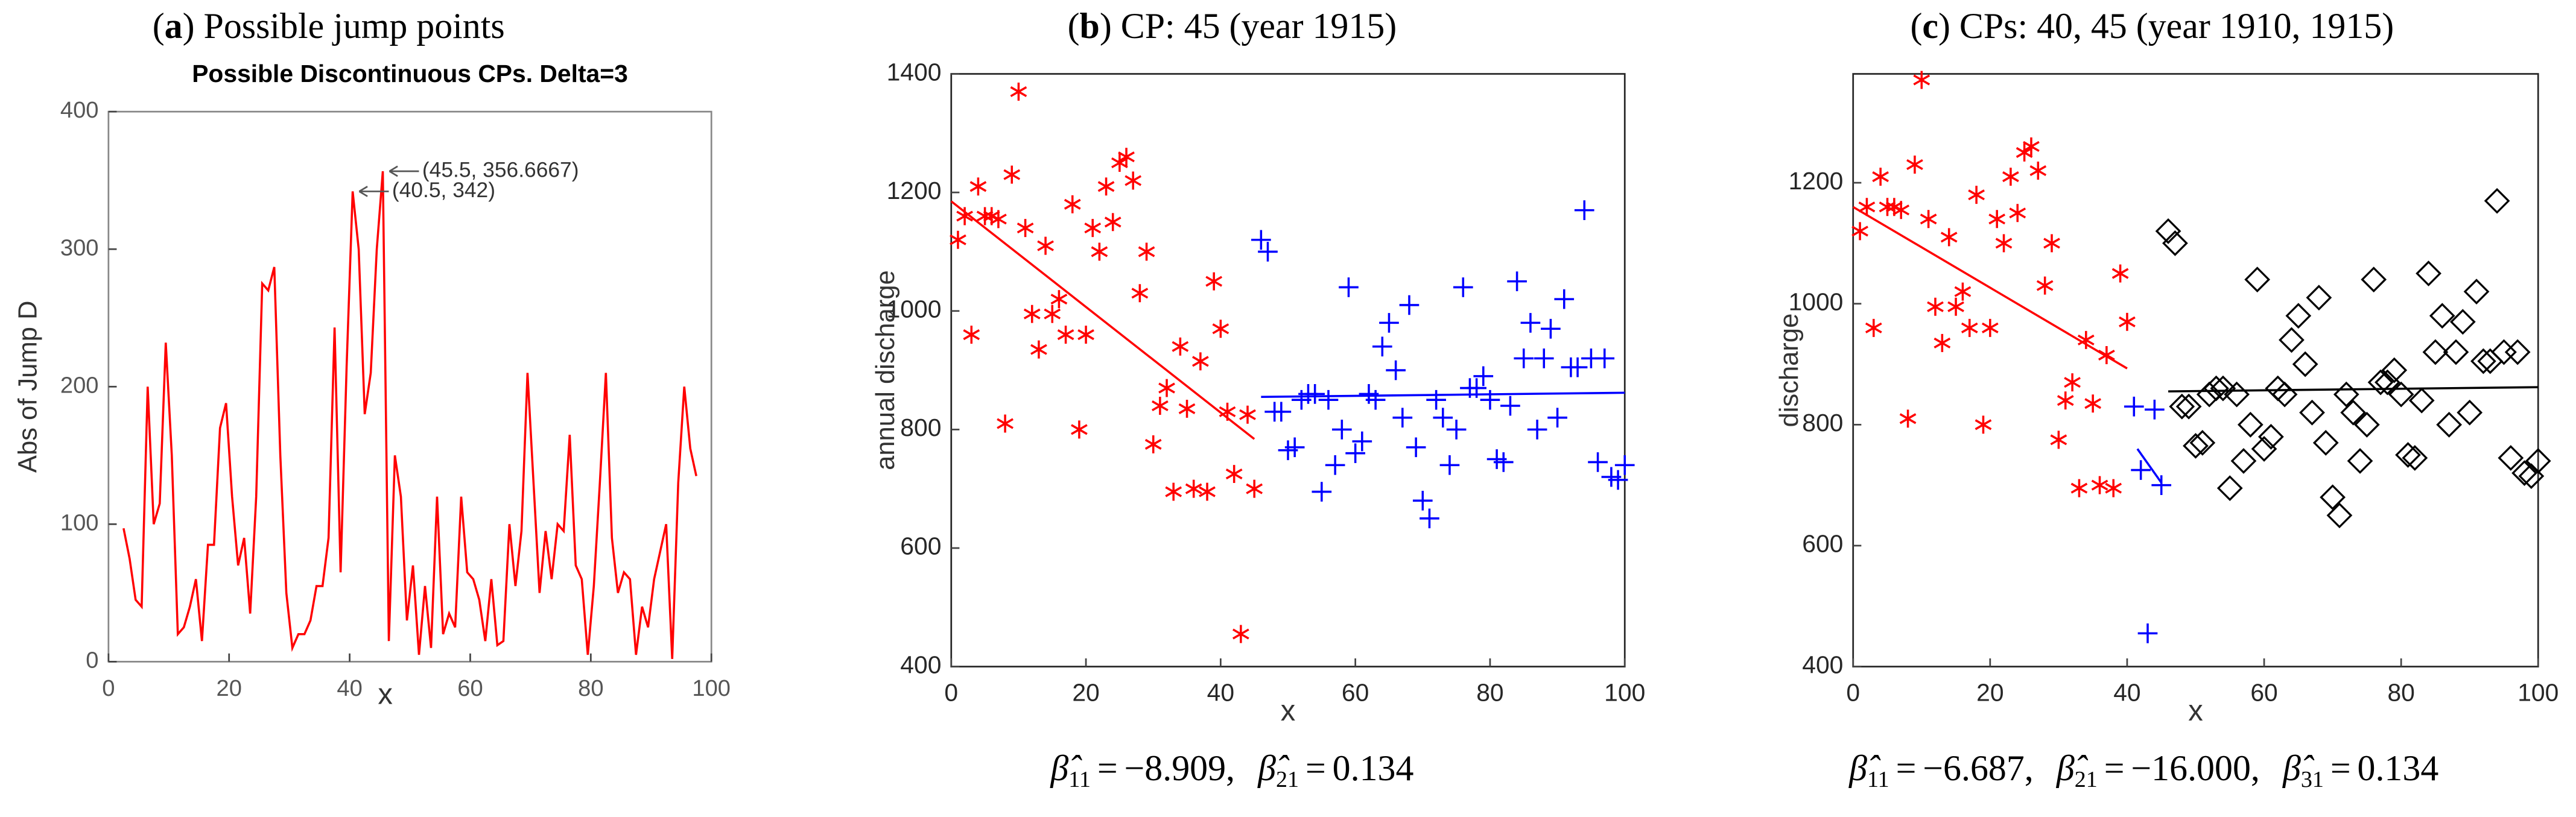 Image resolution: width=2576 pixels, height=817 pixels. I want to click on x-tick-label: 60, so click(470, 688).